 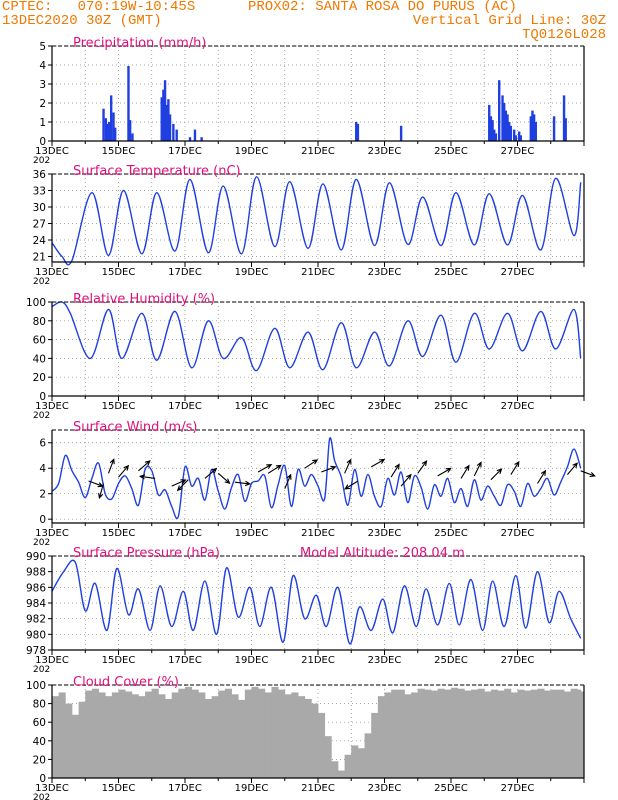 I want to click on pres-series-line, so click(x=316, y=602).